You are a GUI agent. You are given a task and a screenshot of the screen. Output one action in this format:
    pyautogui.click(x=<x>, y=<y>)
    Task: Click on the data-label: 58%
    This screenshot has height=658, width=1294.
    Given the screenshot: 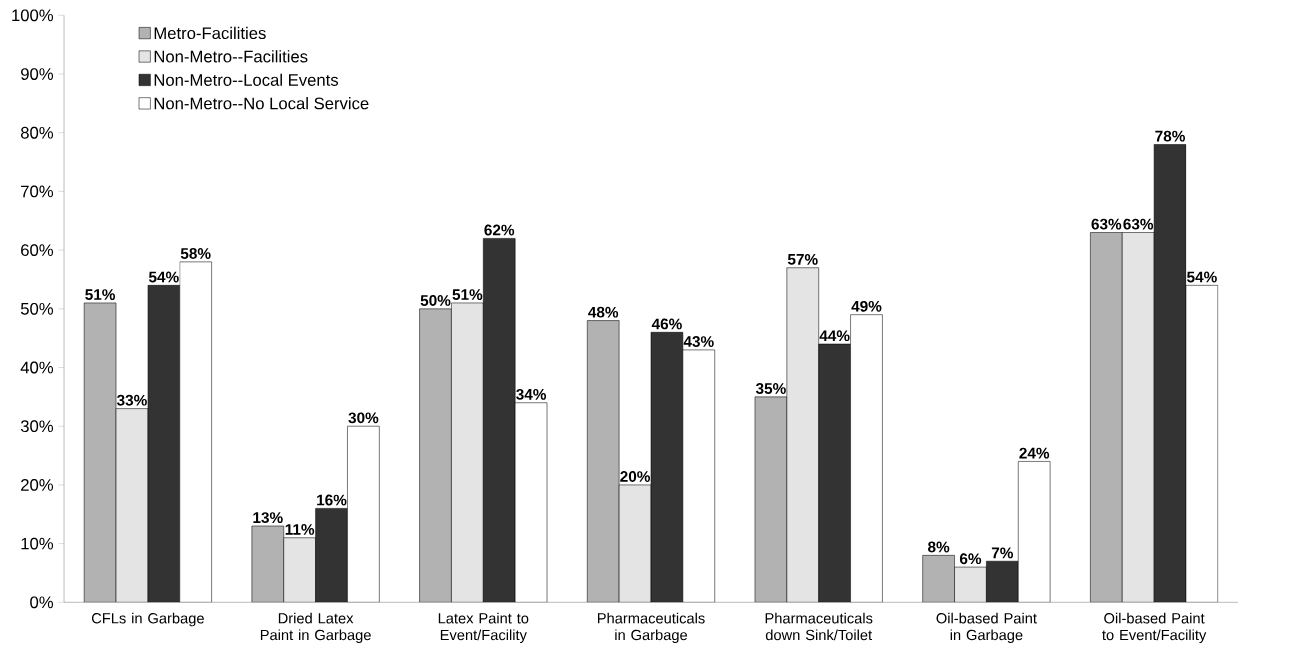 What is the action you would take?
    pyautogui.click(x=195, y=253)
    